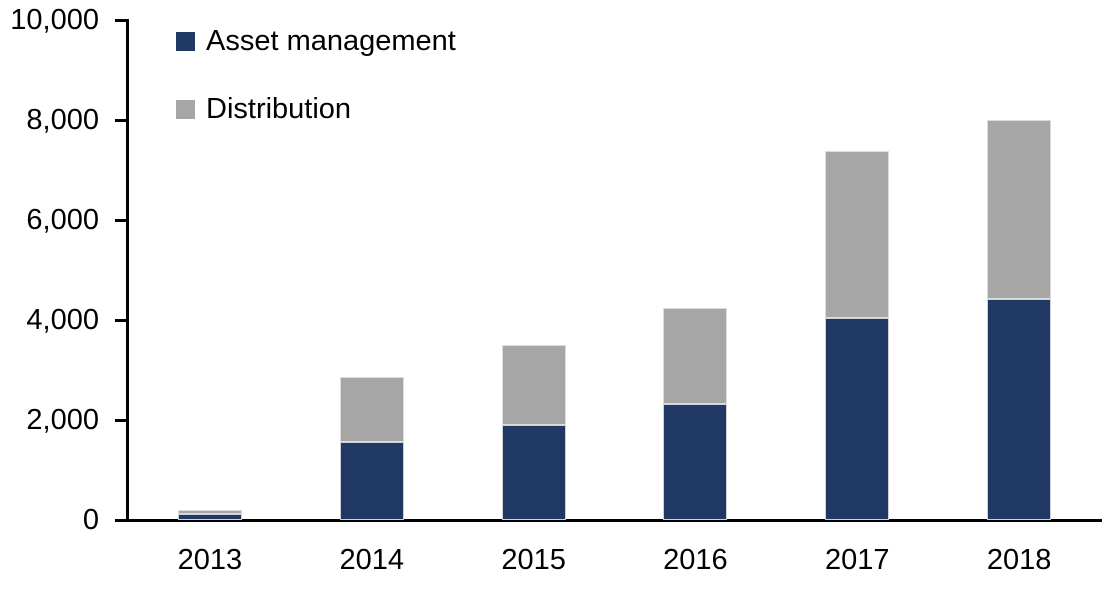 Image resolution: width=1102 pixels, height=594 pixels. Describe the element at coordinates (62, 220) in the screenshot. I see `y-axis-label: 6,000` at that location.